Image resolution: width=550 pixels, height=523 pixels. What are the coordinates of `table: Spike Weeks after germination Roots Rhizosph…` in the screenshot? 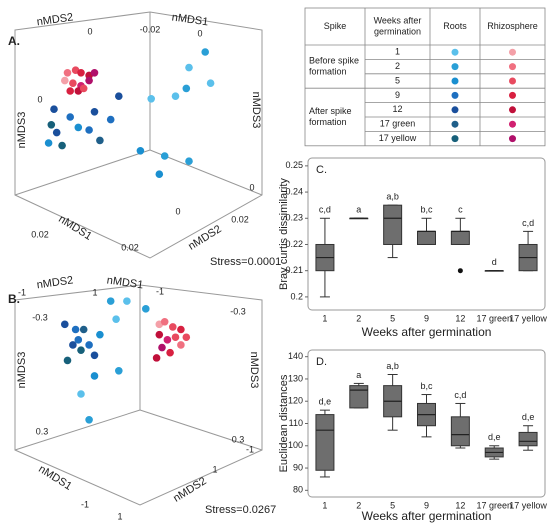 It's located at (425, 77).